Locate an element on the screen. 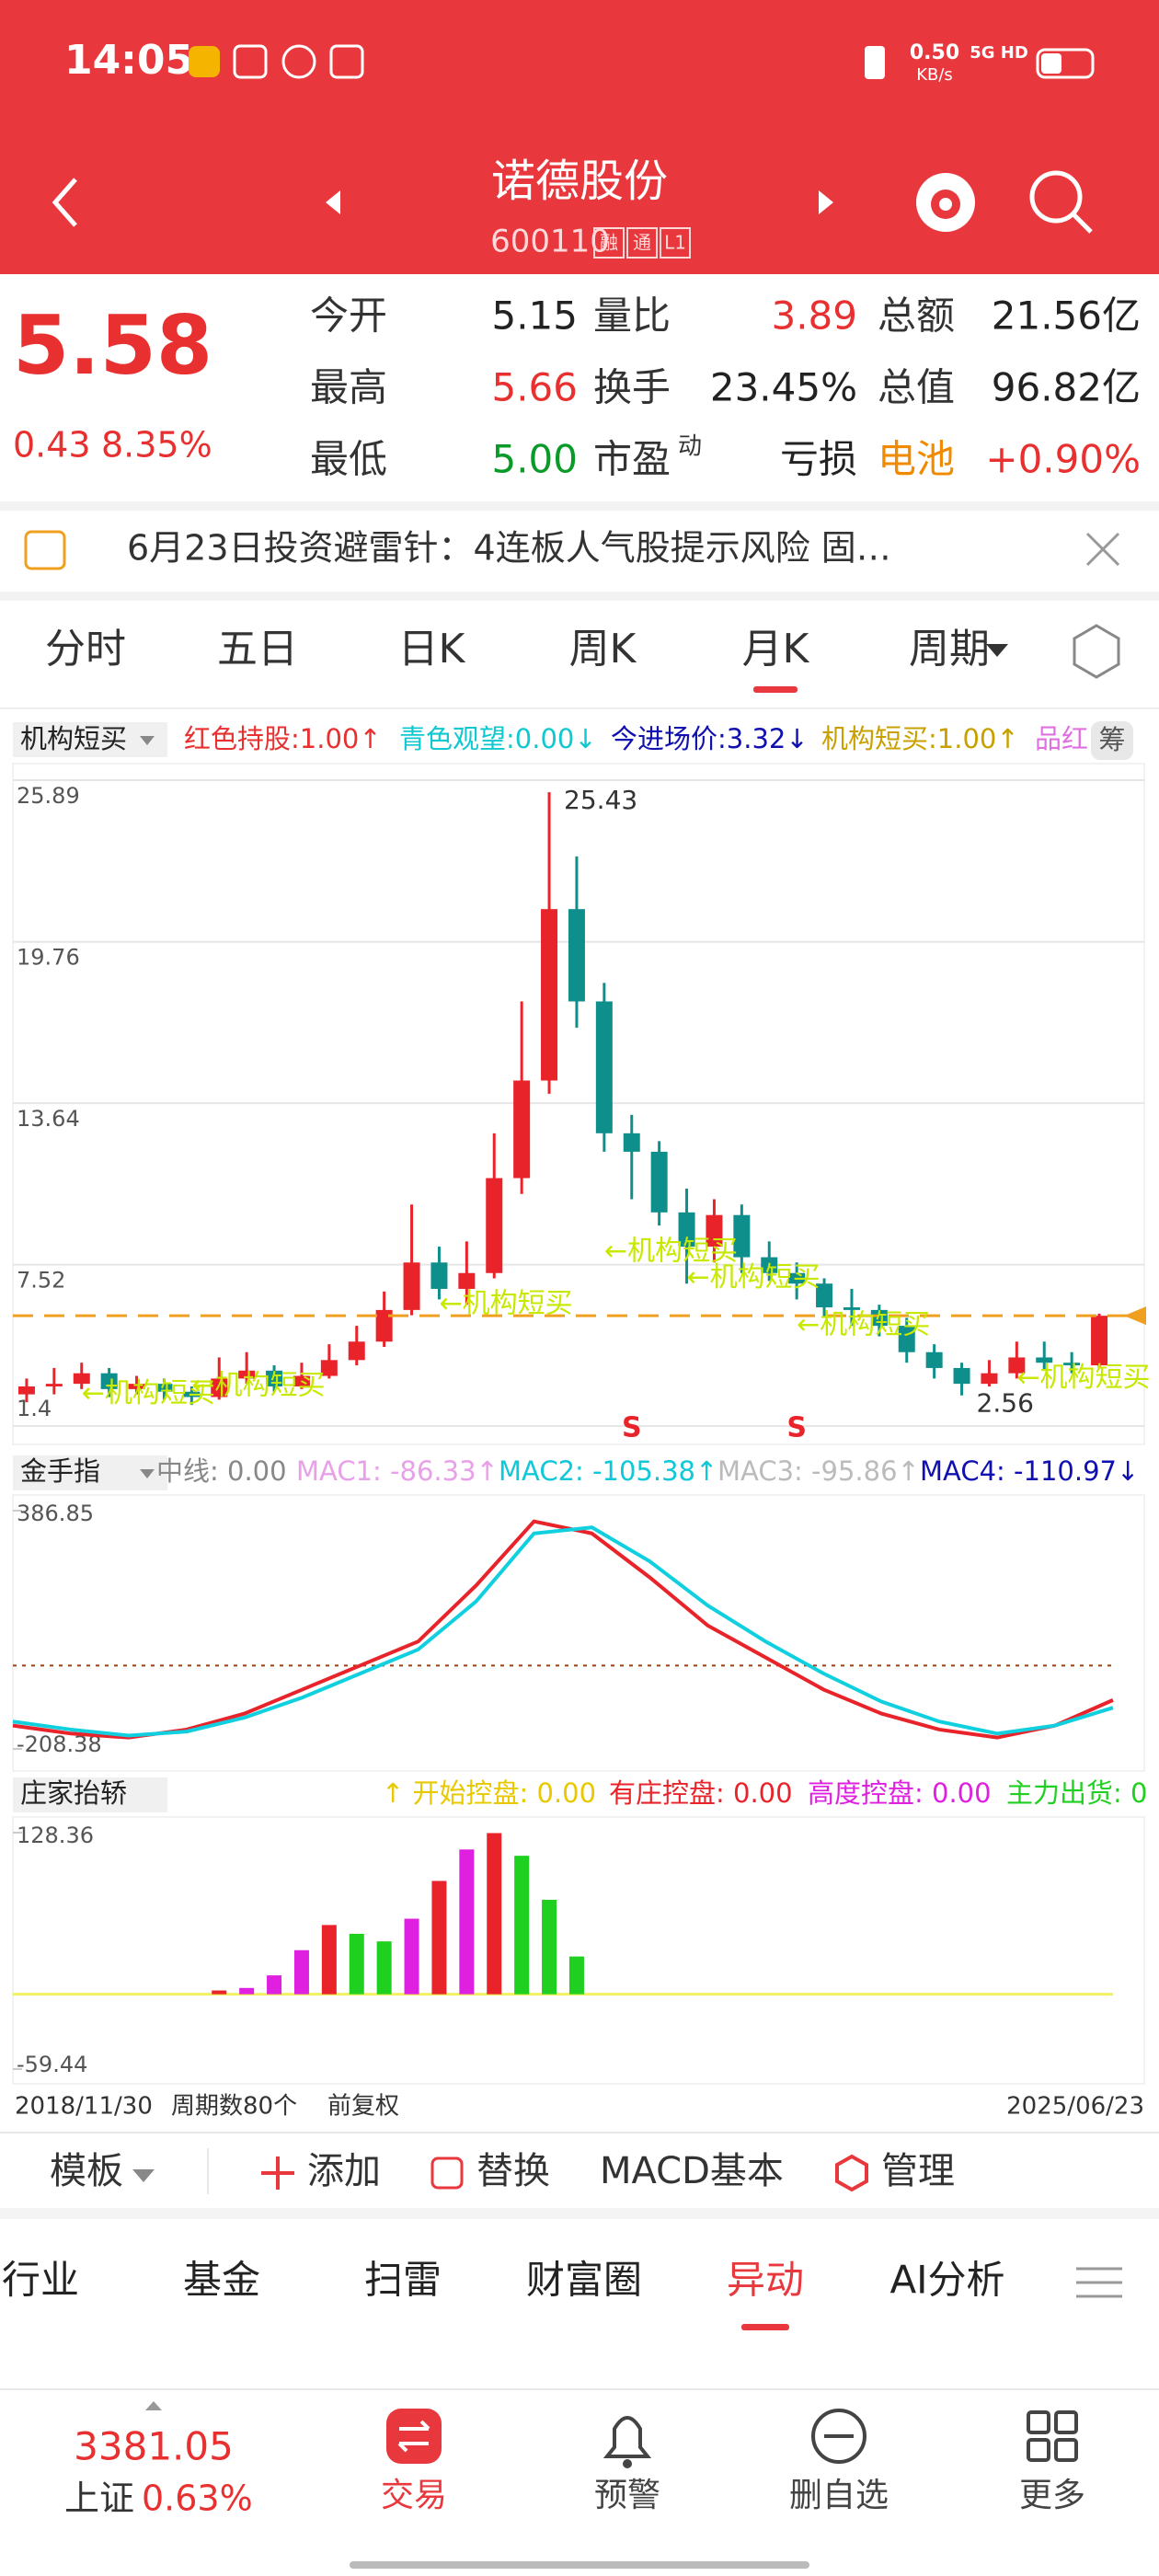  battery-level is located at coordinates (1051, 63).